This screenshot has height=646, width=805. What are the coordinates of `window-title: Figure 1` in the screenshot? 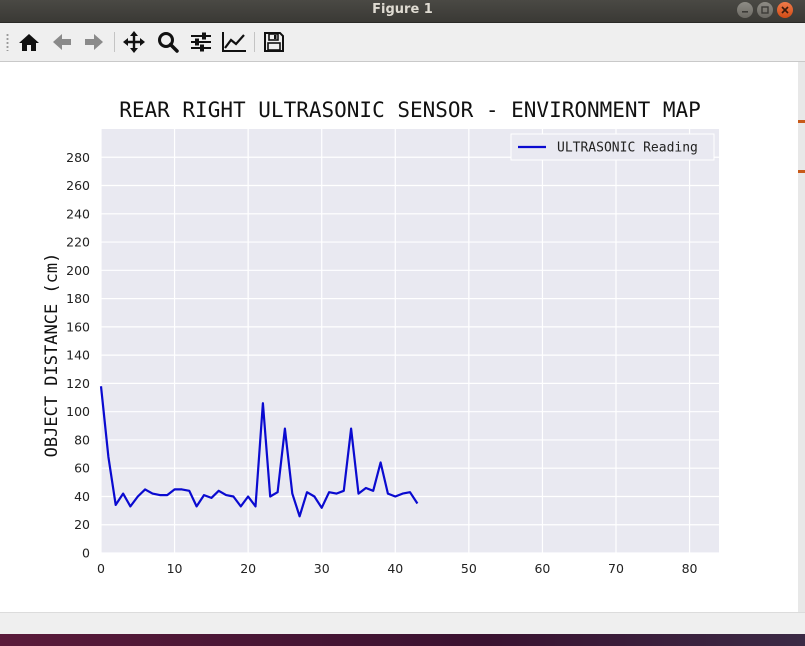 It's located at (402, 9).